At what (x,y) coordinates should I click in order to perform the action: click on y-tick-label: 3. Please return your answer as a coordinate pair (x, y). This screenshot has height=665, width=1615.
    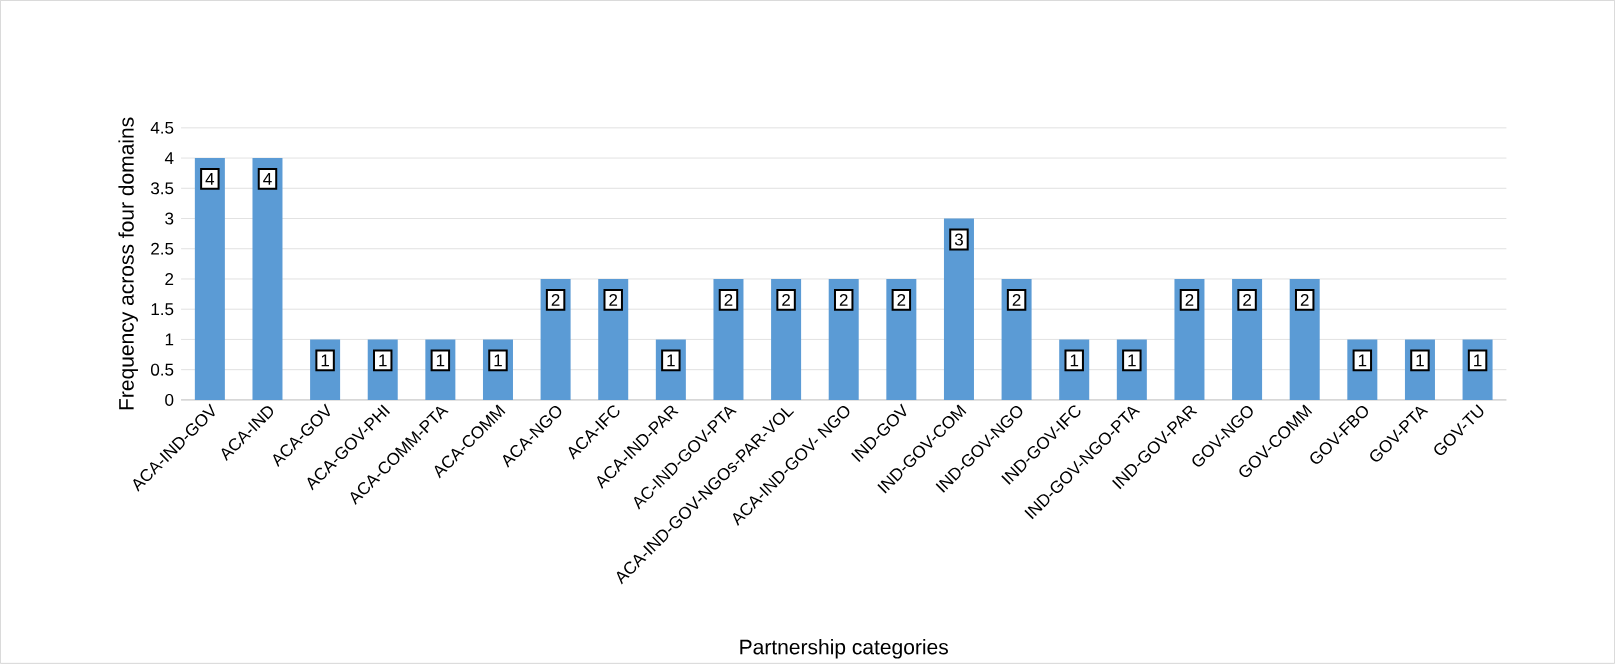
    Looking at the image, I should click on (169, 218).